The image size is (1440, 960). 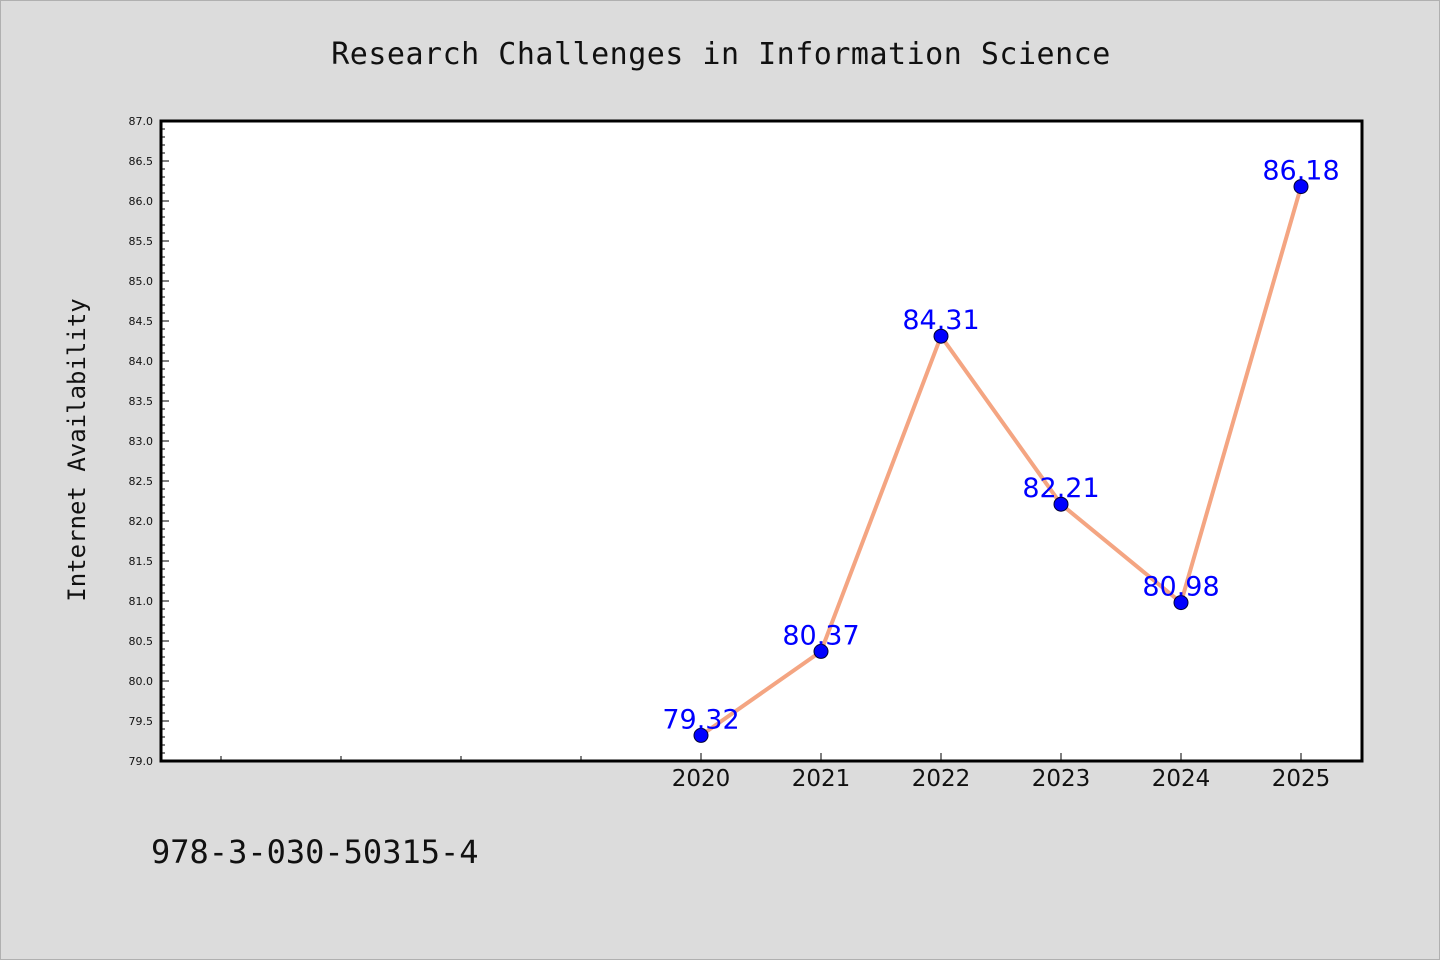 I want to click on y-tick-label: 81.5, so click(x=141, y=561).